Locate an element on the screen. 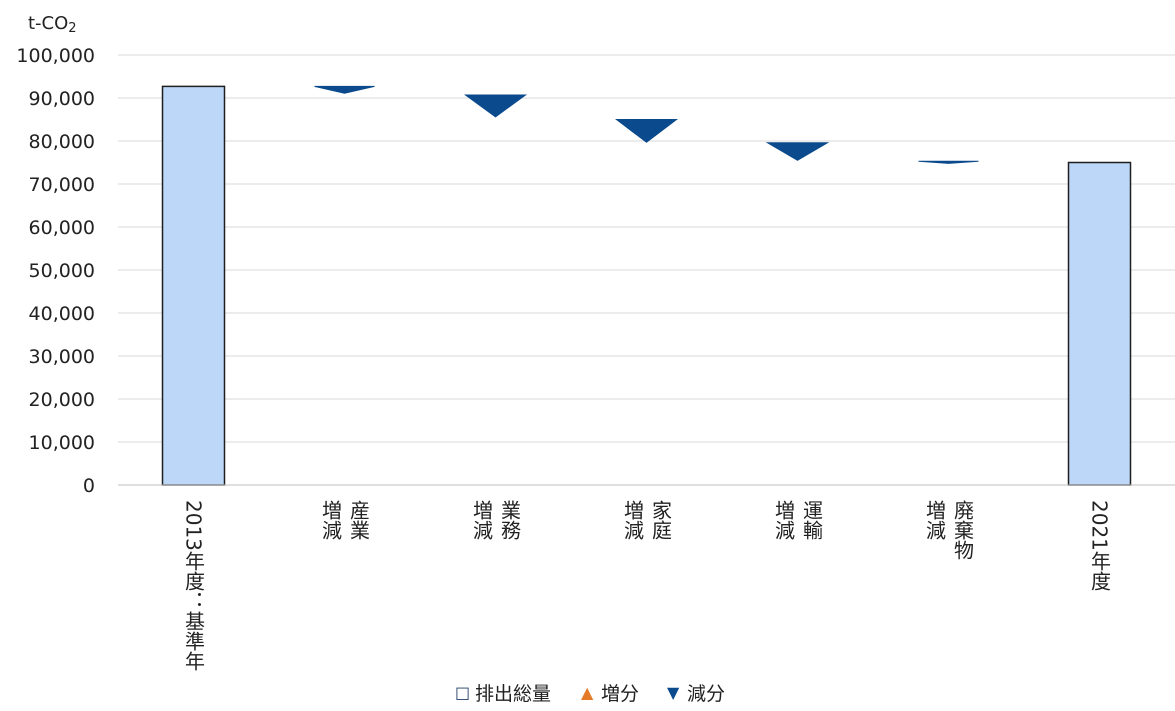  legend: □ 排出総量 ▲ 増分 ▼ 減分 is located at coordinates (590, 694).